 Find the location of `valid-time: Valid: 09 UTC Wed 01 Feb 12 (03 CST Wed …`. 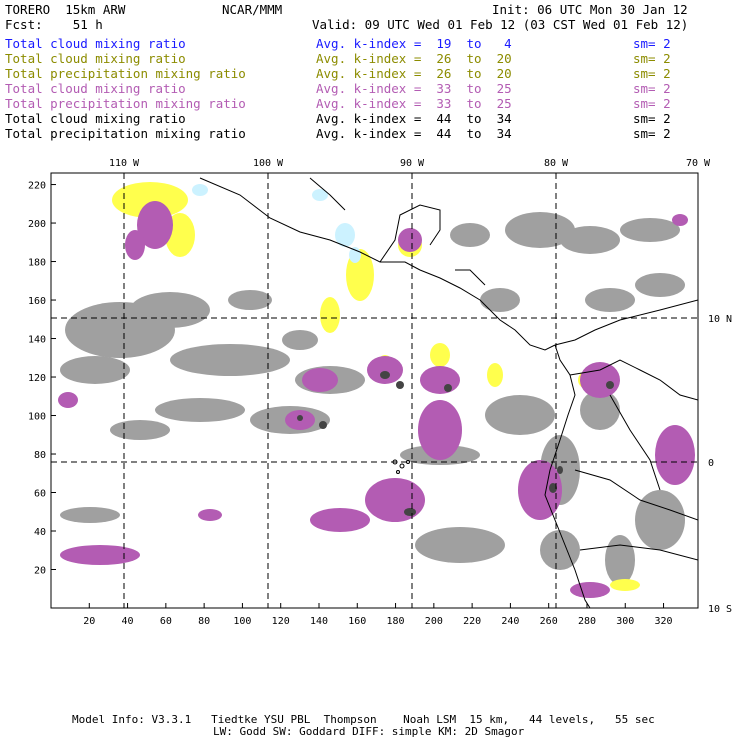

valid-time: Valid: 09 UTC Wed 01 Feb 12 (03 CST Wed … is located at coordinates (500, 24).